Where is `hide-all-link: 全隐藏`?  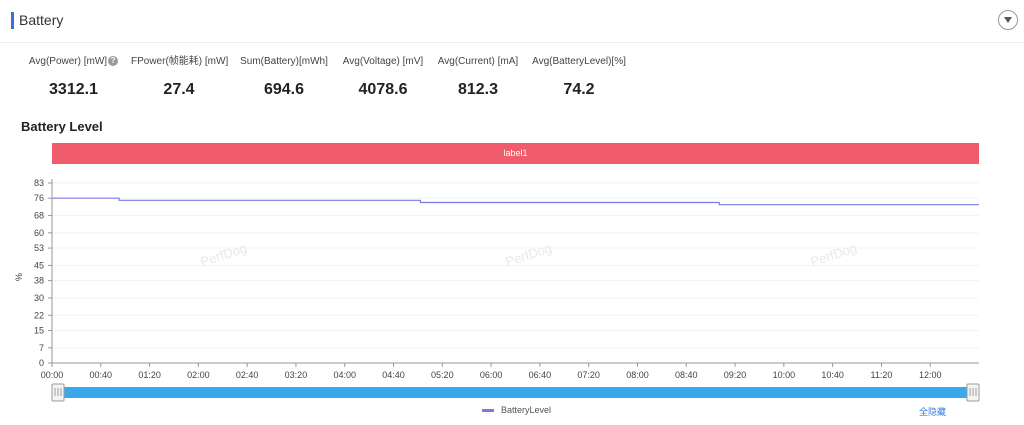
hide-all-link: 全隐藏 is located at coordinates (933, 412).